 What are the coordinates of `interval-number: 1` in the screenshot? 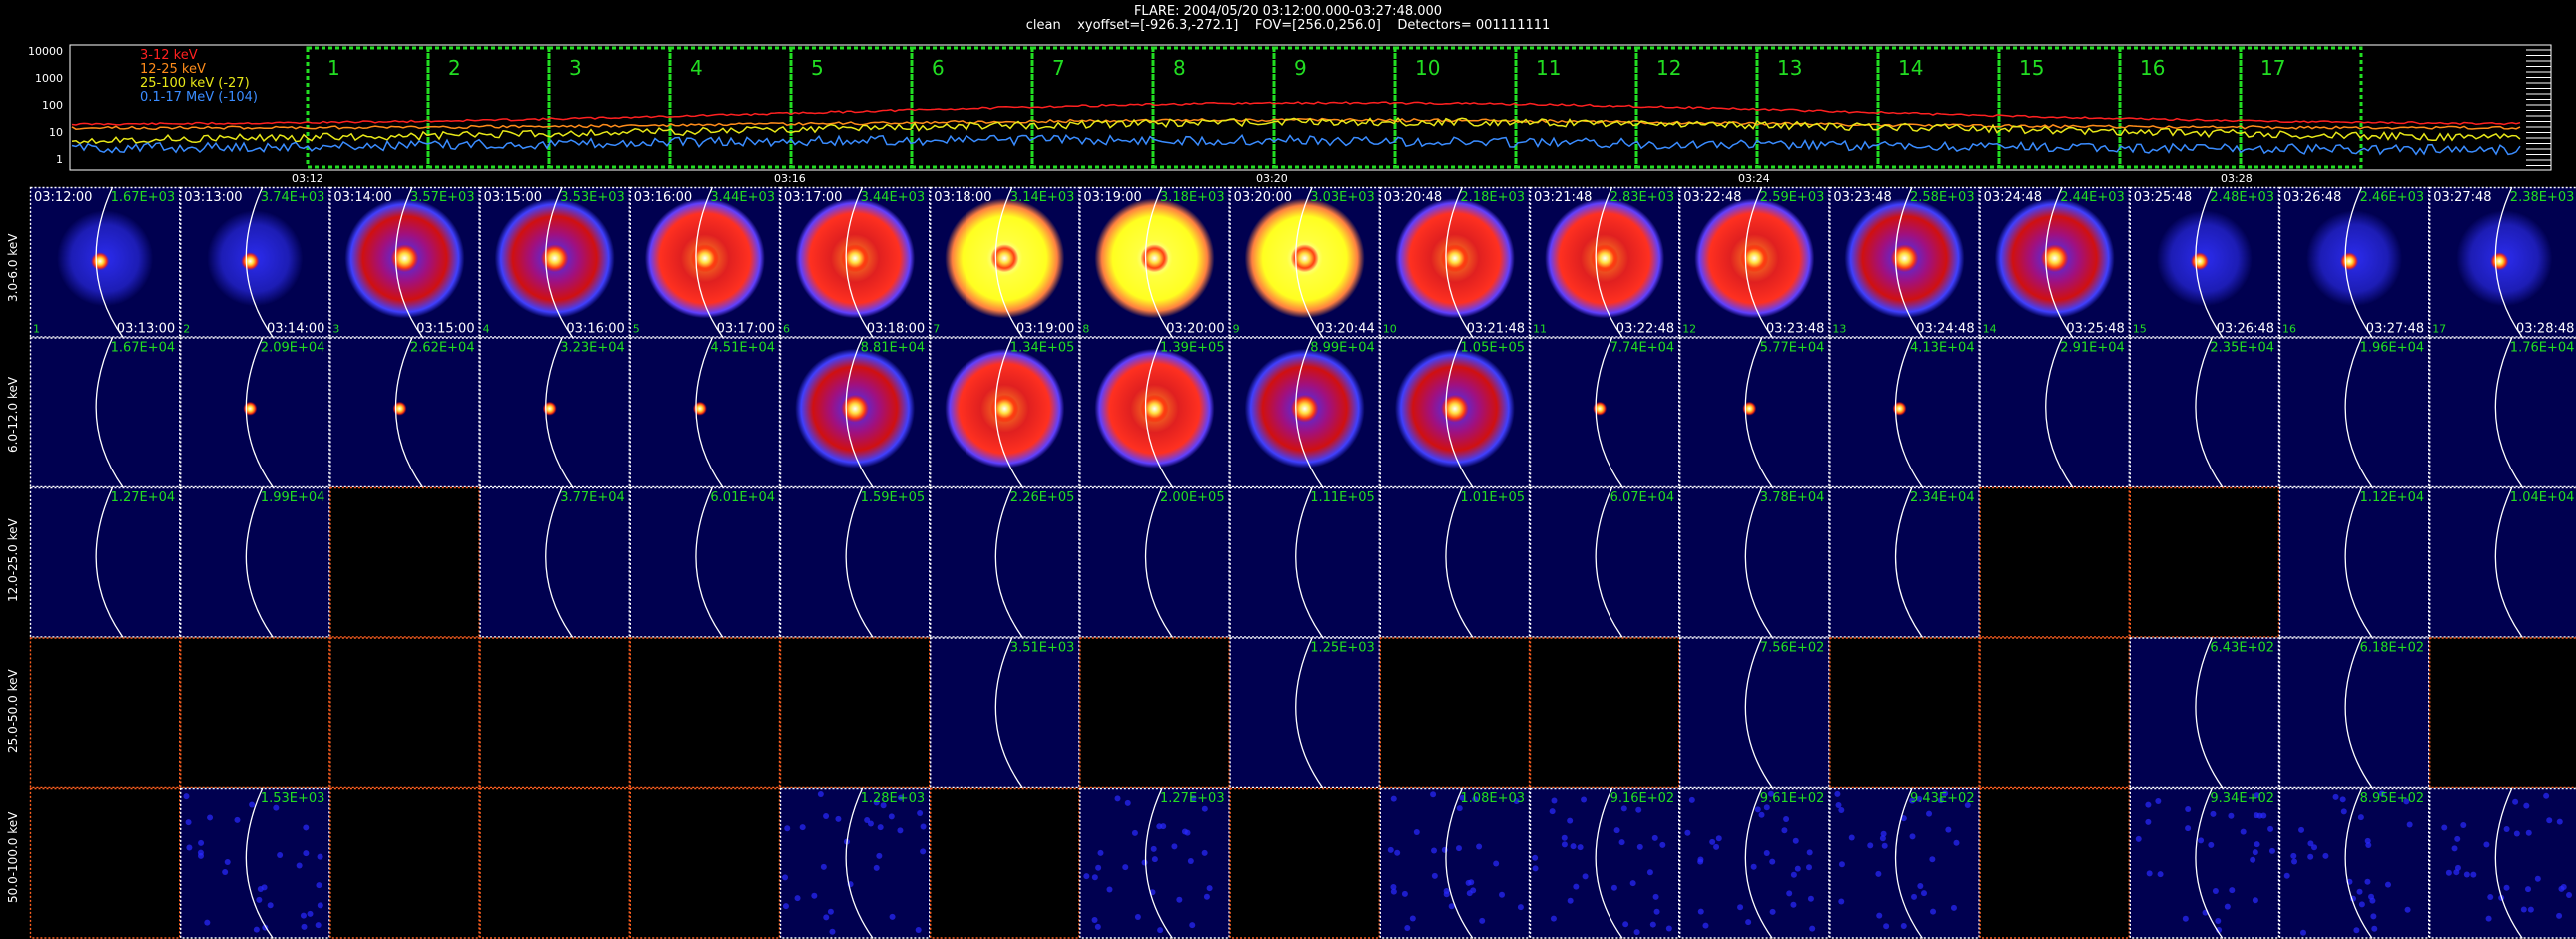 It's located at (333, 68).